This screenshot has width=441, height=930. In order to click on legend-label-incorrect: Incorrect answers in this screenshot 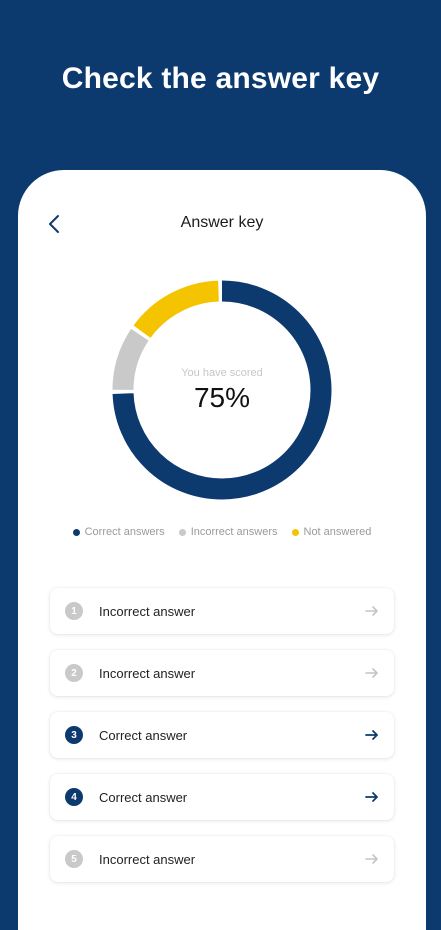, I will do `click(234, 532)`.